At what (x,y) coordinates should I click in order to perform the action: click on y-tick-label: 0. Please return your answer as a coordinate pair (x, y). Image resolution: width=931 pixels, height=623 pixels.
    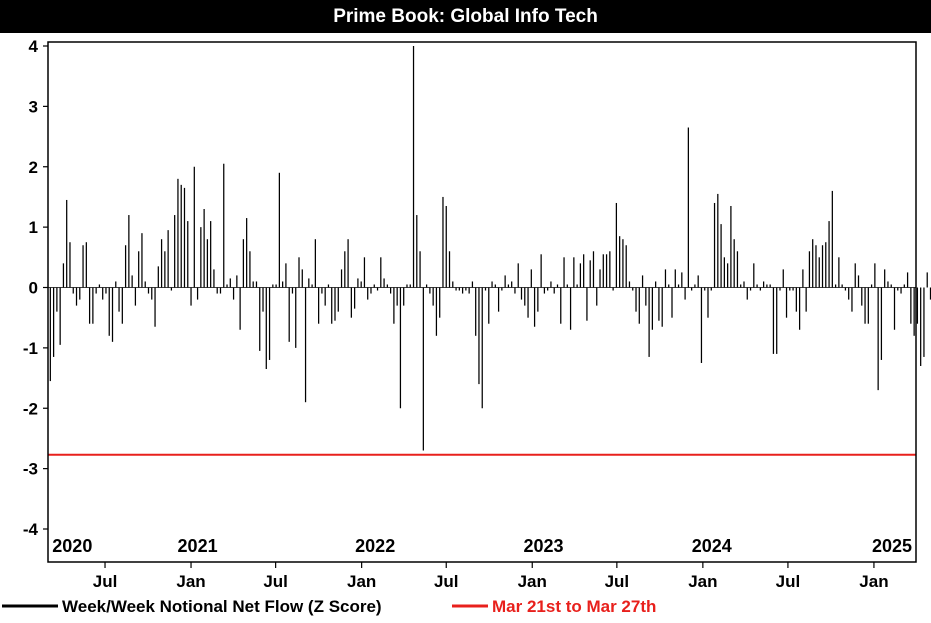
    Looking at the image, I should click on (33, 288).